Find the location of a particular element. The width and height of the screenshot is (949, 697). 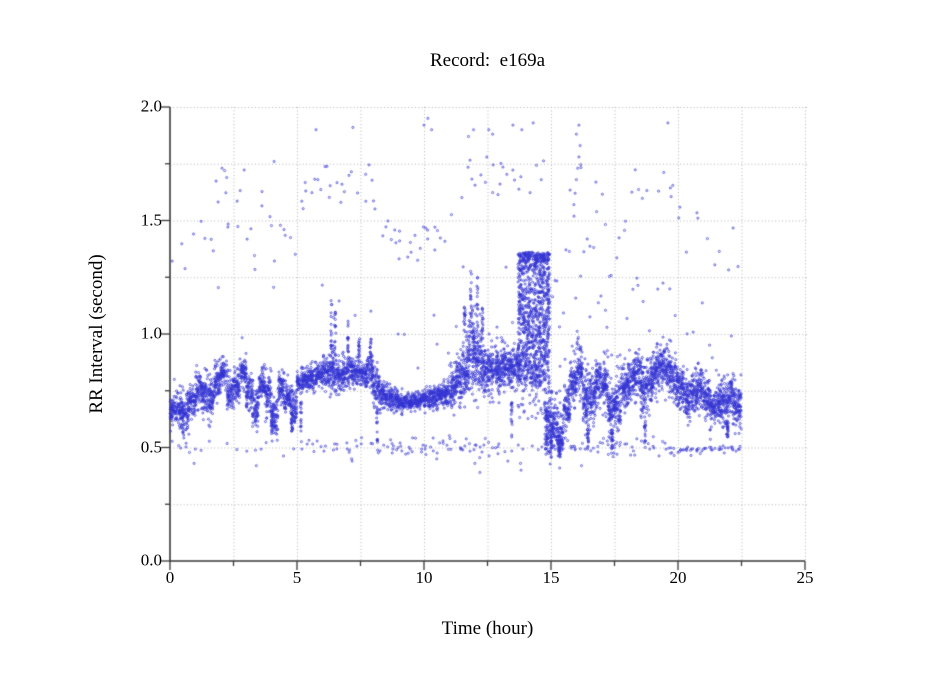

x-tick-label: 0 is located at coordinates (170, 577).